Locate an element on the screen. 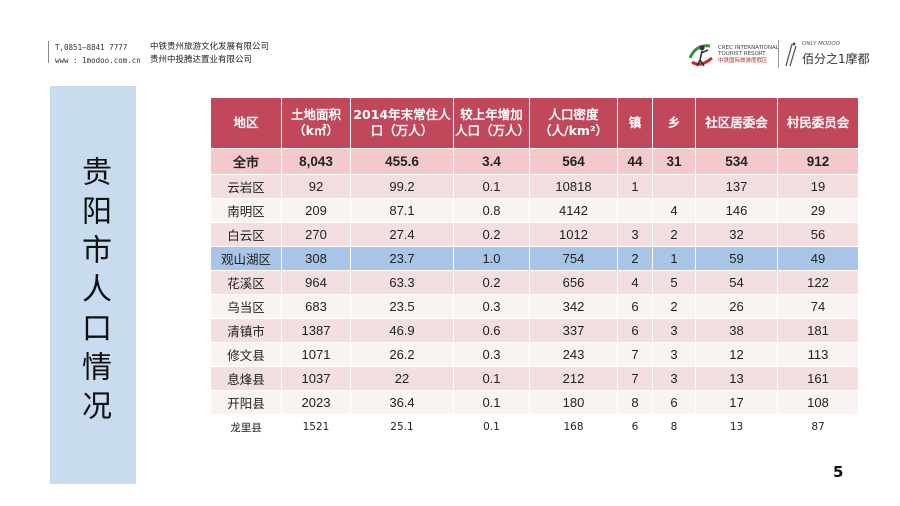  cell-townships: 4 is located at coordinates (674, 210).